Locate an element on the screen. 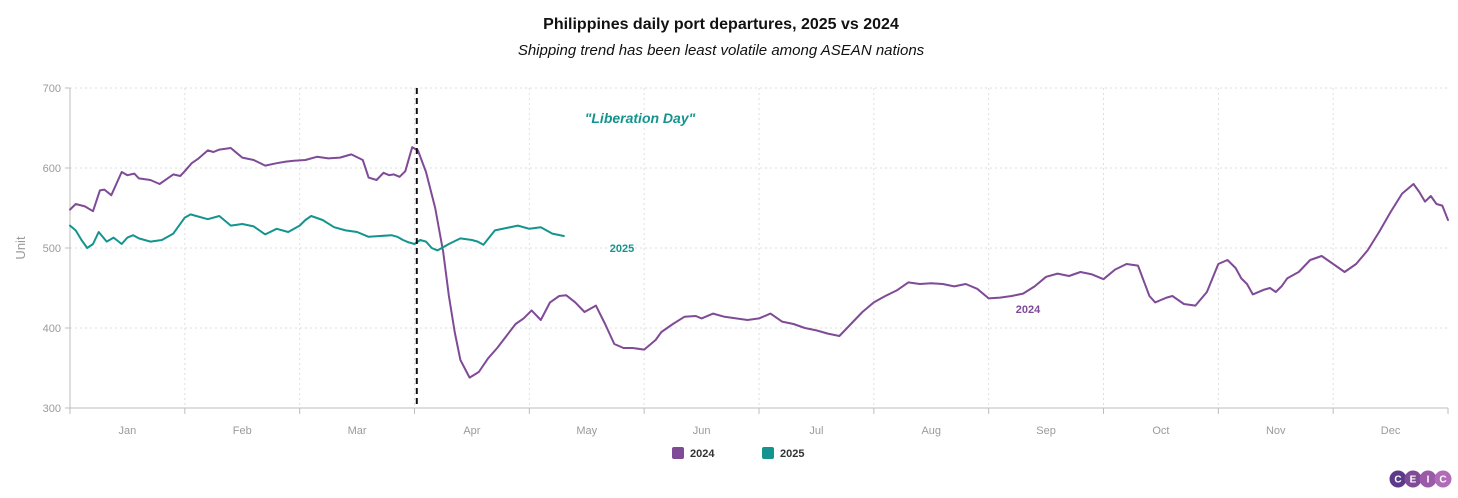  x-tick-label: Jul is located at coordinates (816, 431).